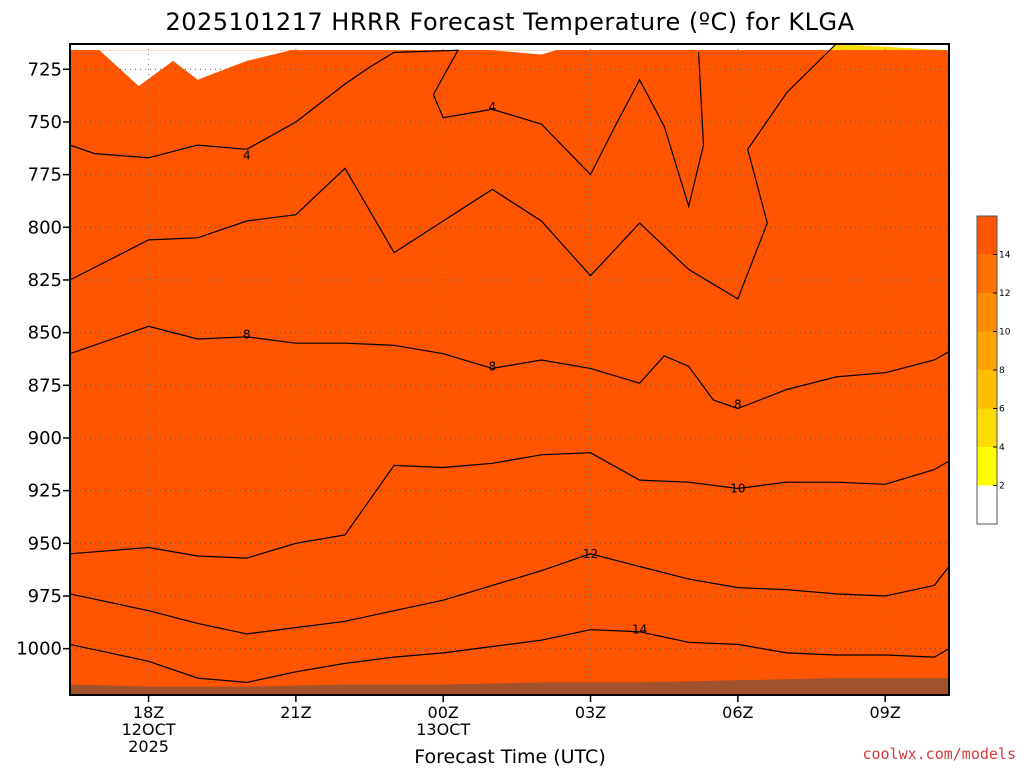 The height and width of the screenshot is (768, 1024). I want to click on colorbar-tick-label-12: 12, so click(1004, 294).